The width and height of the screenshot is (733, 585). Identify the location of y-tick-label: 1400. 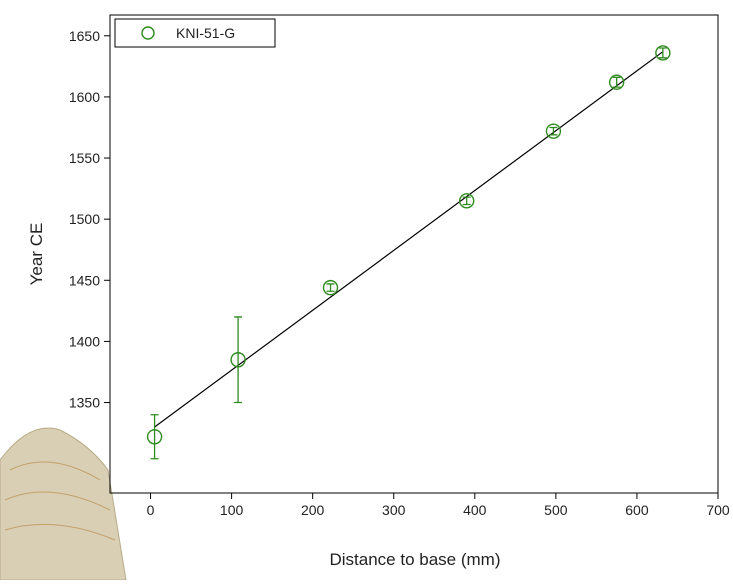
(84, 341).